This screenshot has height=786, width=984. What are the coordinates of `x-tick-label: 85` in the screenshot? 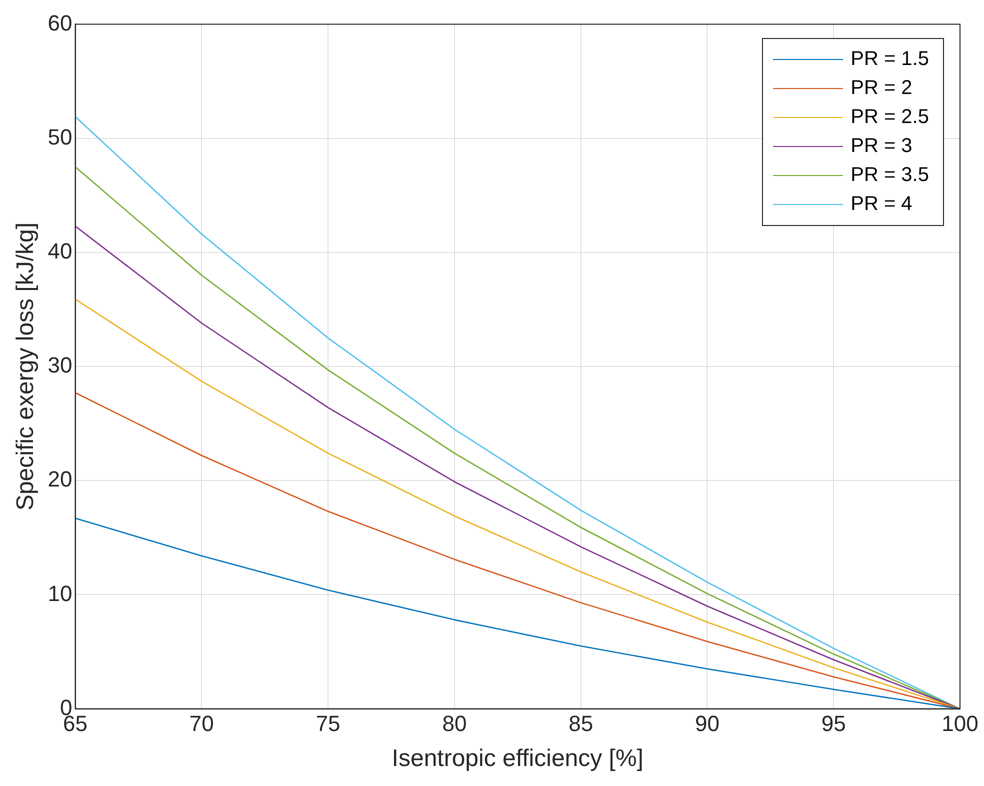 It's located at (581, 723).